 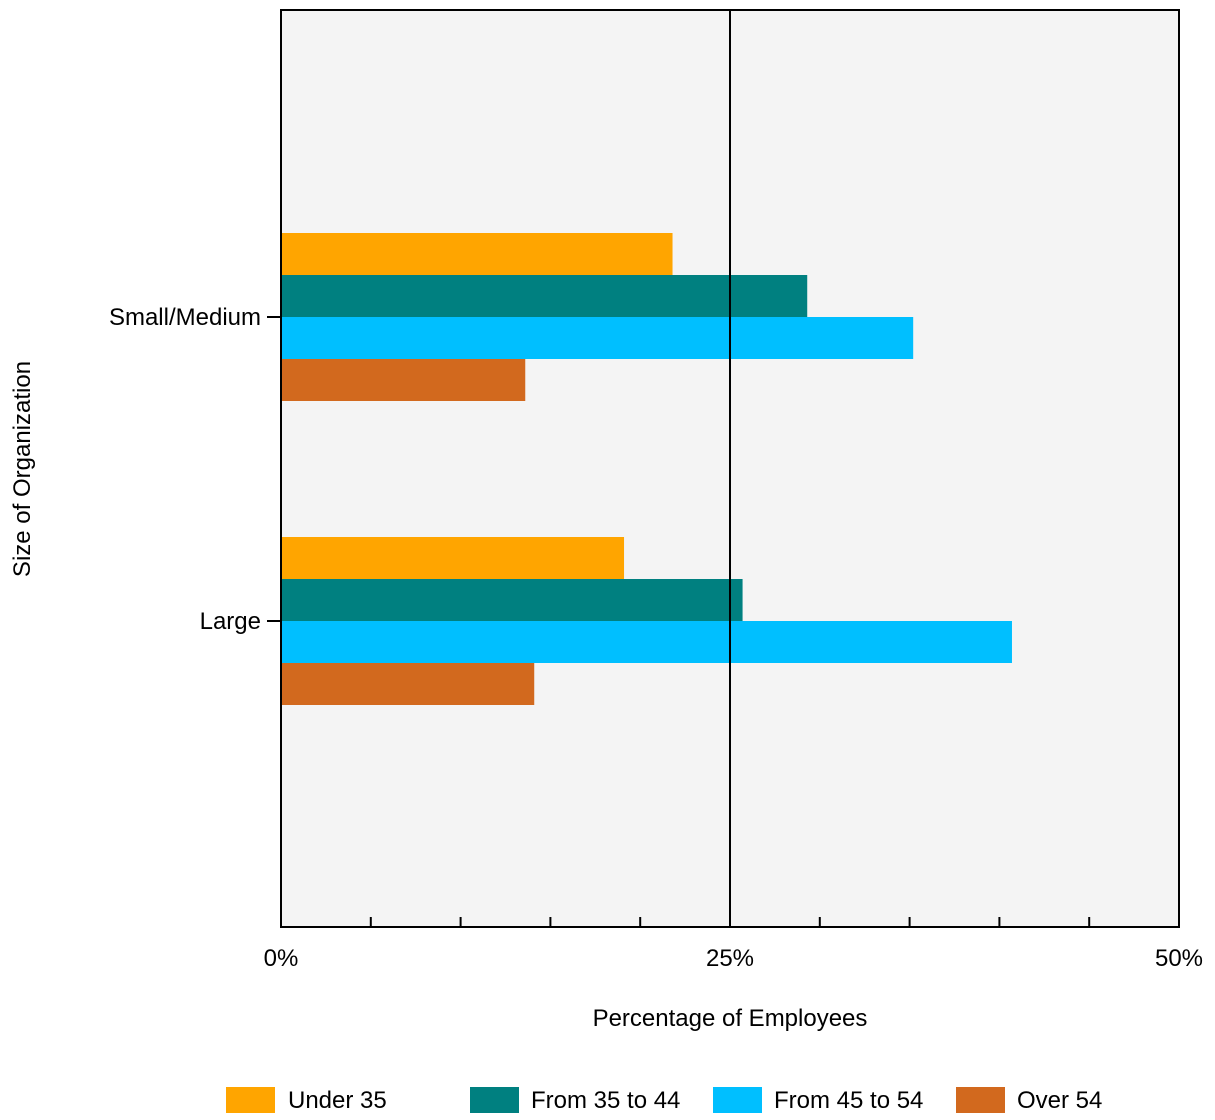 I want to click on legend-label: Under 35, so click(x=337, y=1100).